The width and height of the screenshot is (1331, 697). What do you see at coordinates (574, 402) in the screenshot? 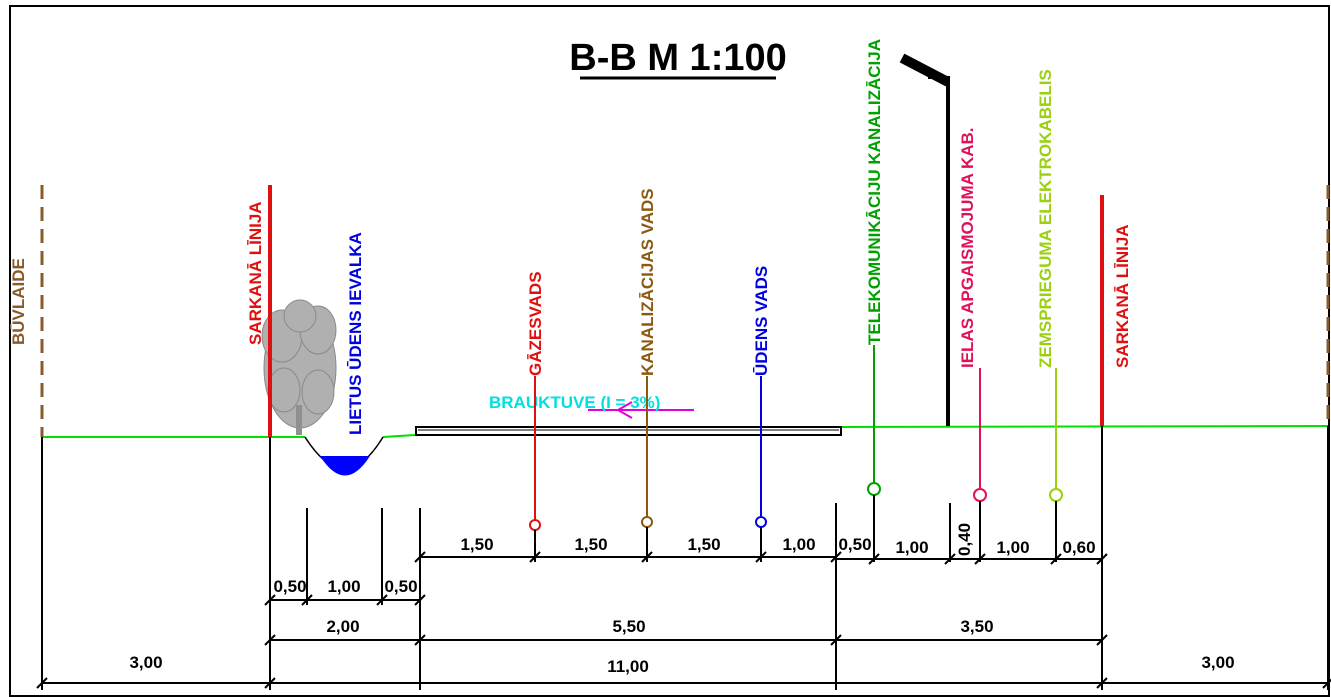
I see `road-label: BRAUKTUVE (I = 3%)` at bounding box center [574, 402].